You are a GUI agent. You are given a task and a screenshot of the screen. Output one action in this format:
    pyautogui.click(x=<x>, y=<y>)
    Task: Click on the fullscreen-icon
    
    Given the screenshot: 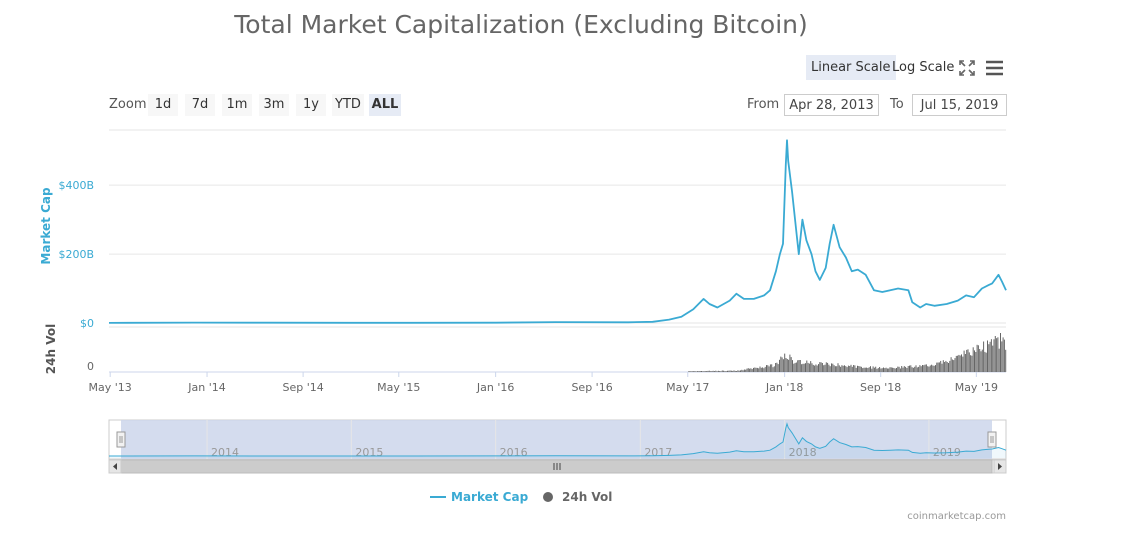 What is the action you would take?
    pyautogui.click(x=967, y=68)
    